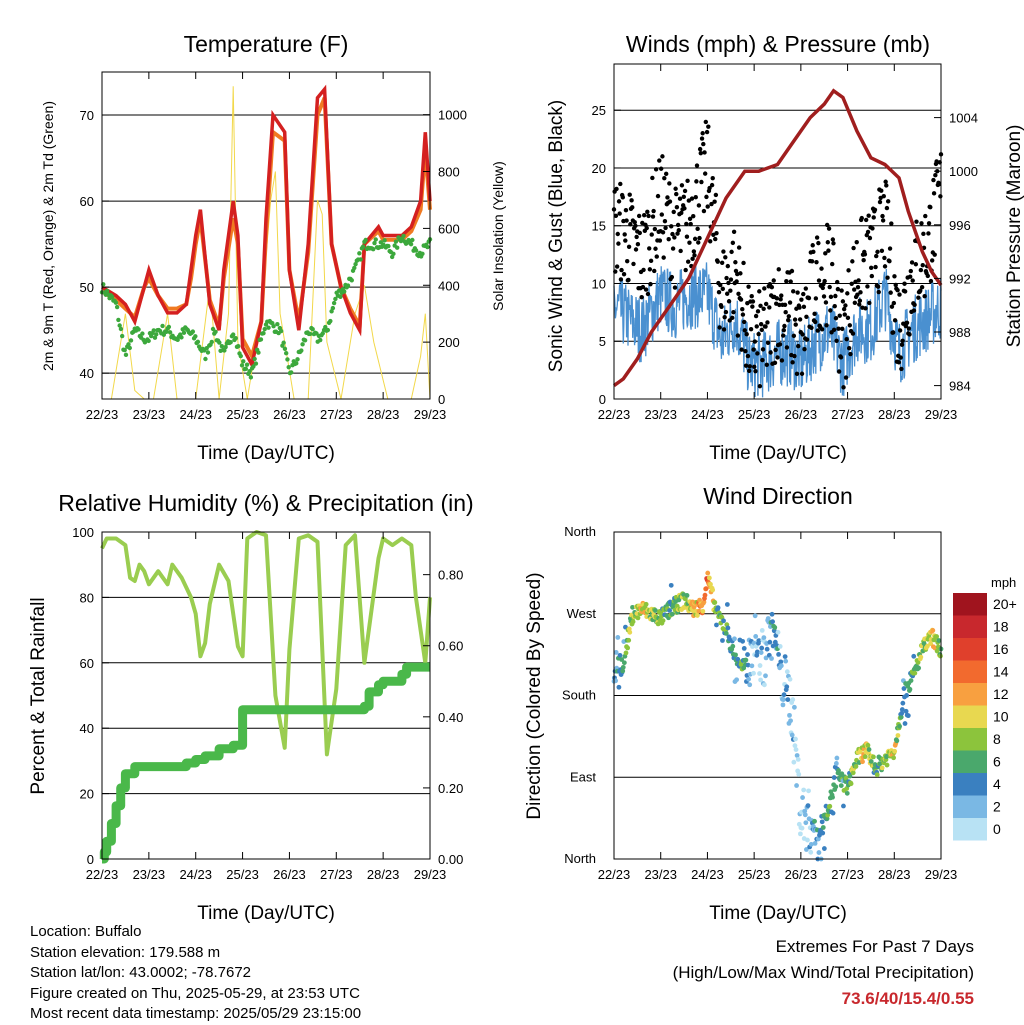 This screenshot has width=1024, height=1025. I want to click on rh-xtick-label: 28/23, so click(383, 874).